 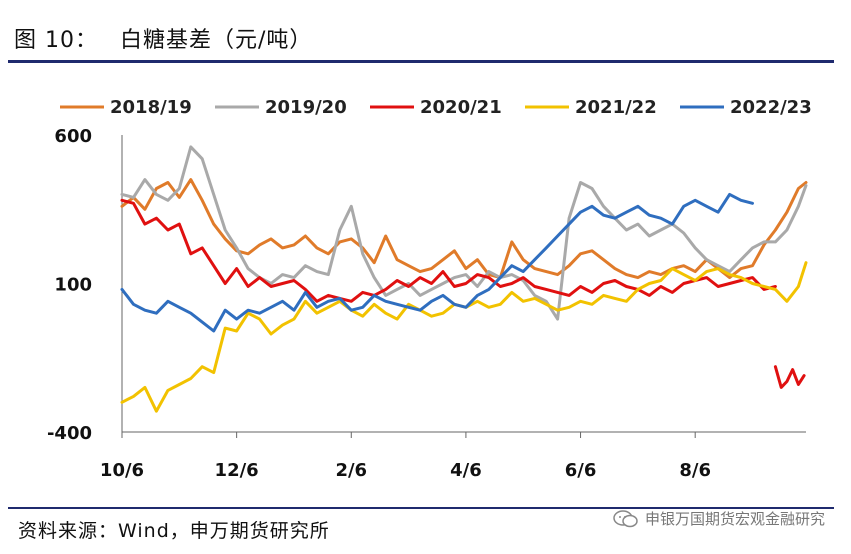 I want to click on chart-title: 白糖基差（元/吨）, so click(x=216, y=40).